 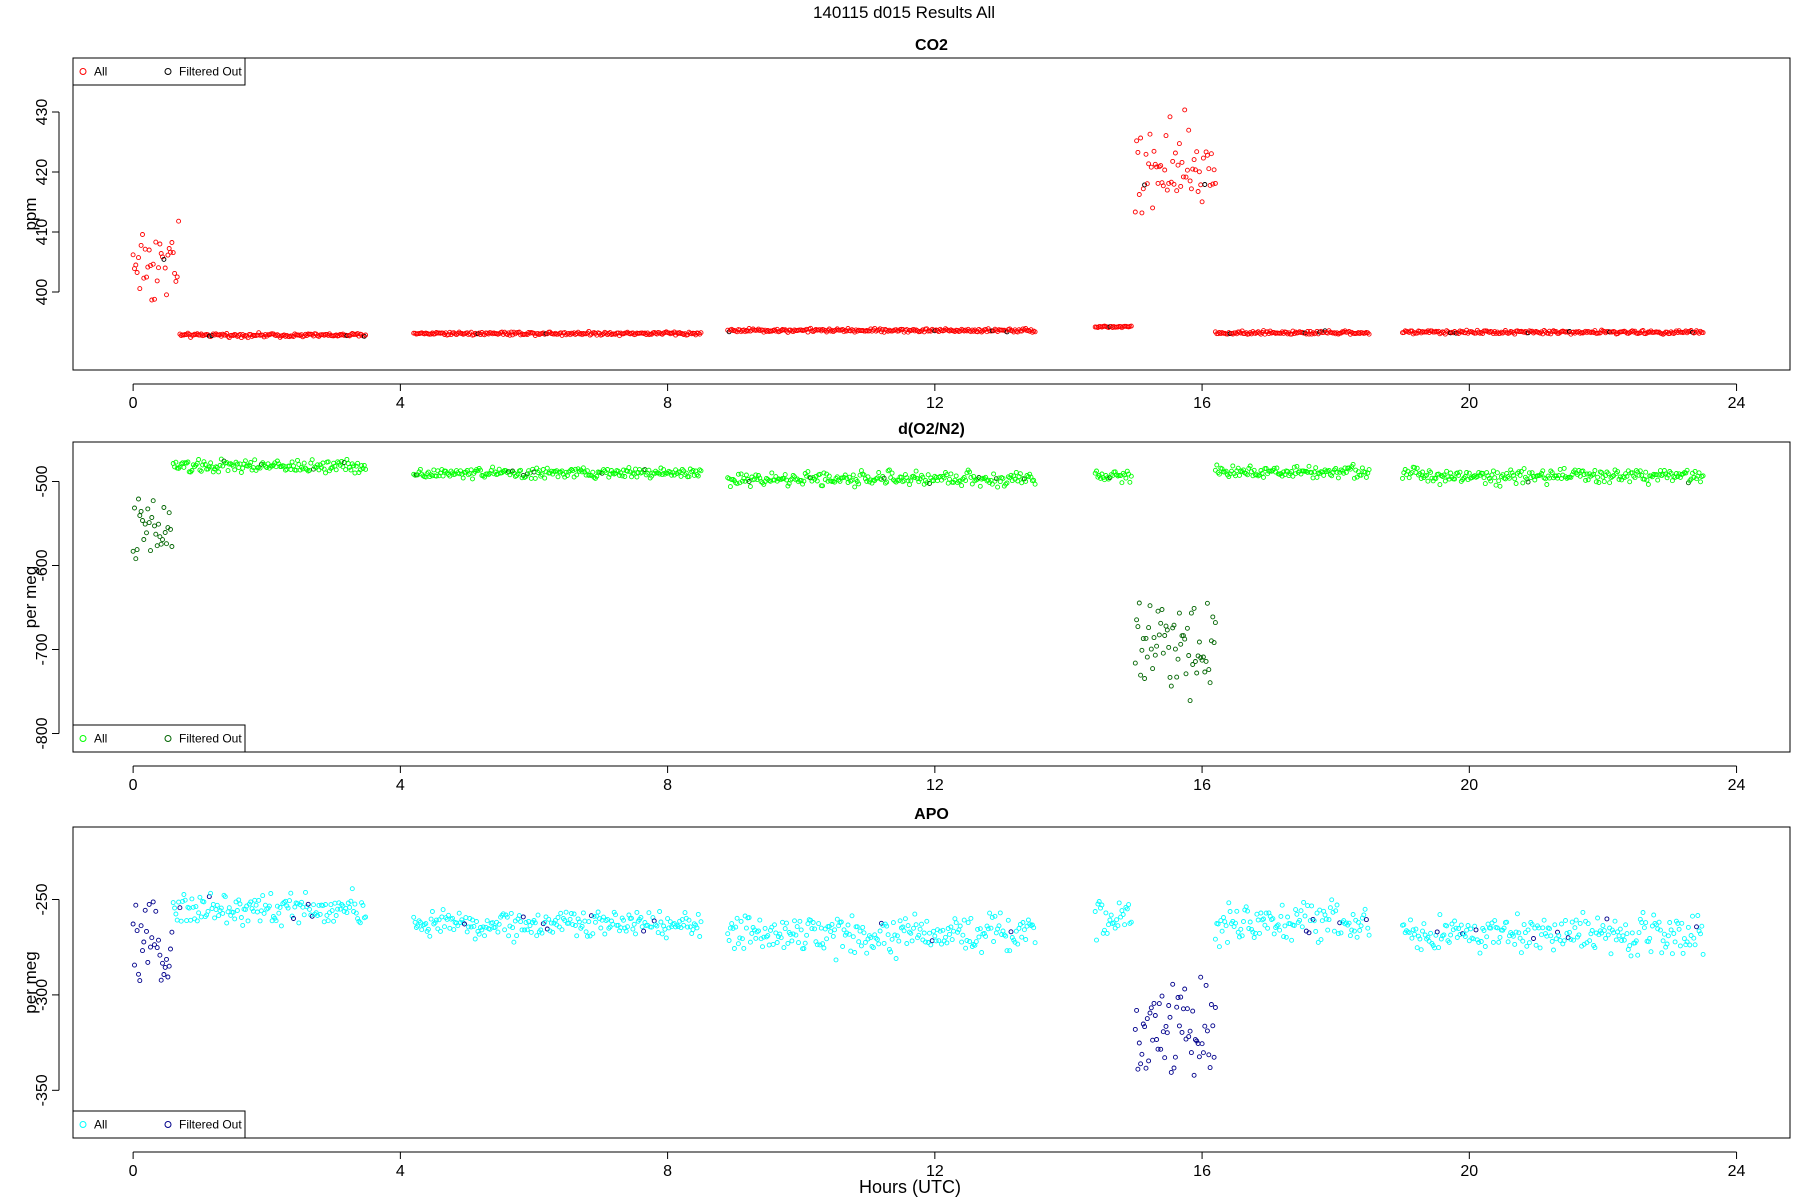 What do you see at coordinates (42, 1090) in the screenshot?
I see `apo-y-tick-label: -350` at bounding box center [42, 1090].